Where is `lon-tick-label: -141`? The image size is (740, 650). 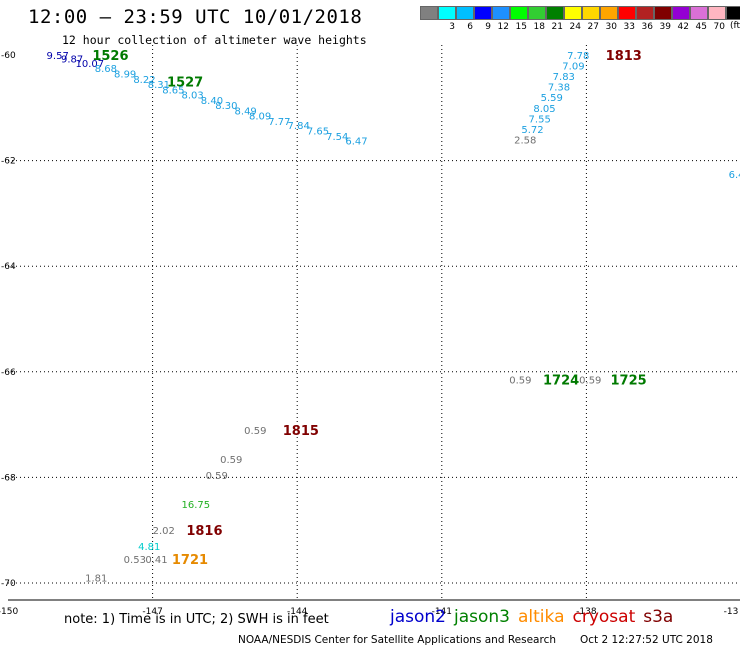 lon-tick-label: -141 is located at coordinates (442, 612).